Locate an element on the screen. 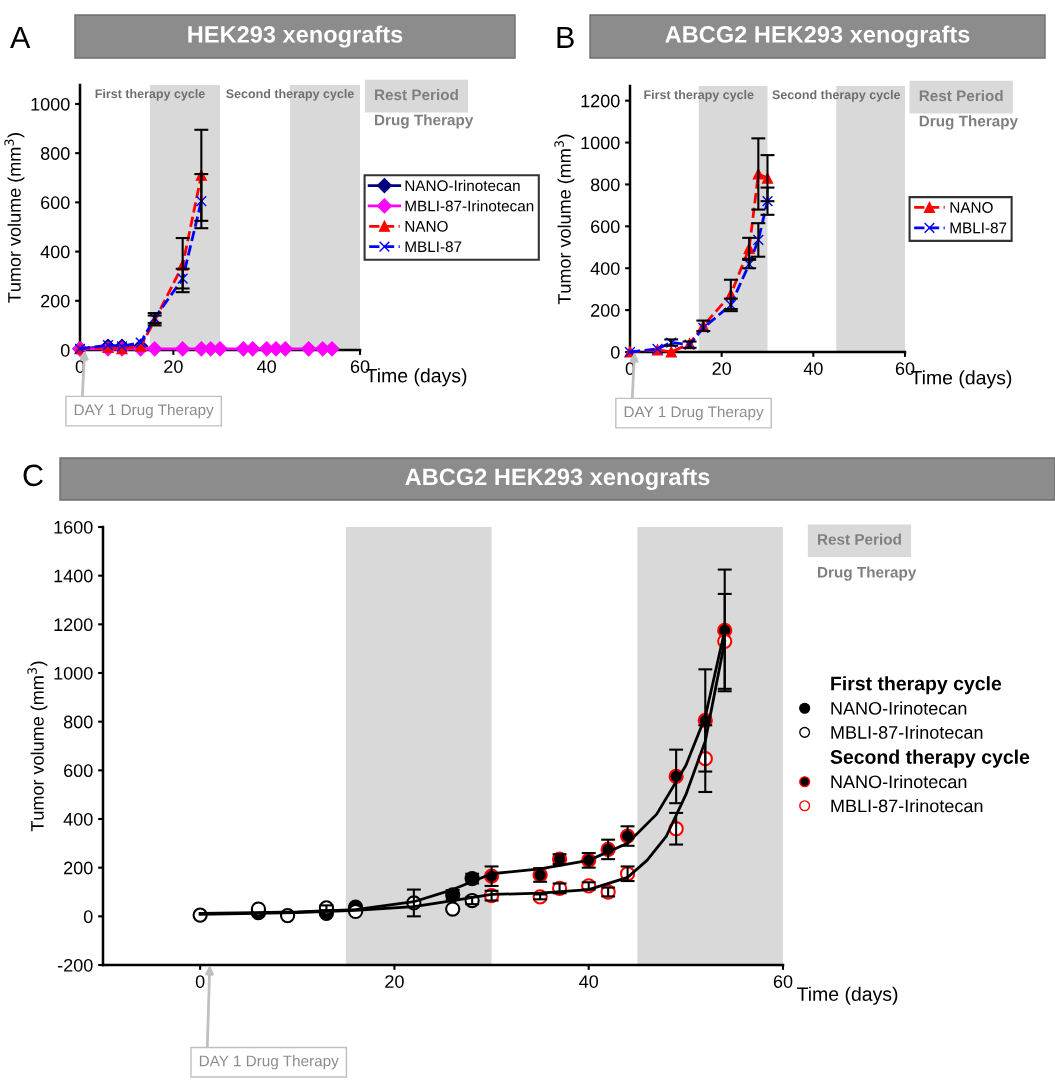  text: C is located at coordinates (33, 475).